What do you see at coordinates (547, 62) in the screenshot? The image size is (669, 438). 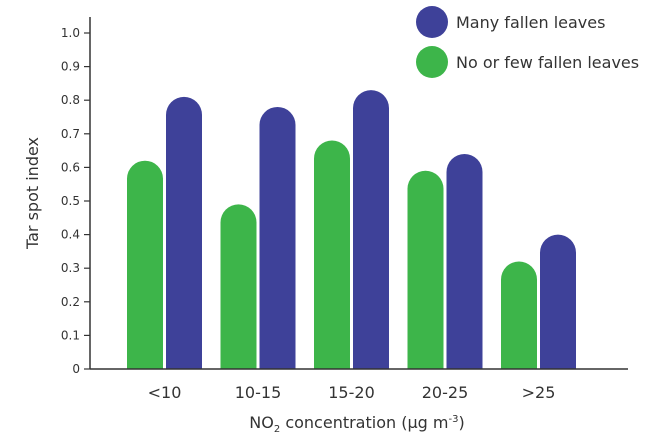 I see `legend-label: No or few fallen leaves` at bounding box center [547, 62].